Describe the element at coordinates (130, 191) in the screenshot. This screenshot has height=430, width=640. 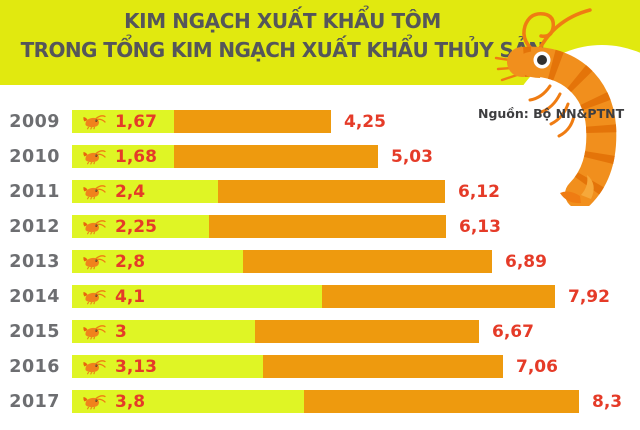
I see `shrimp-value-label: 2,4` at that location.